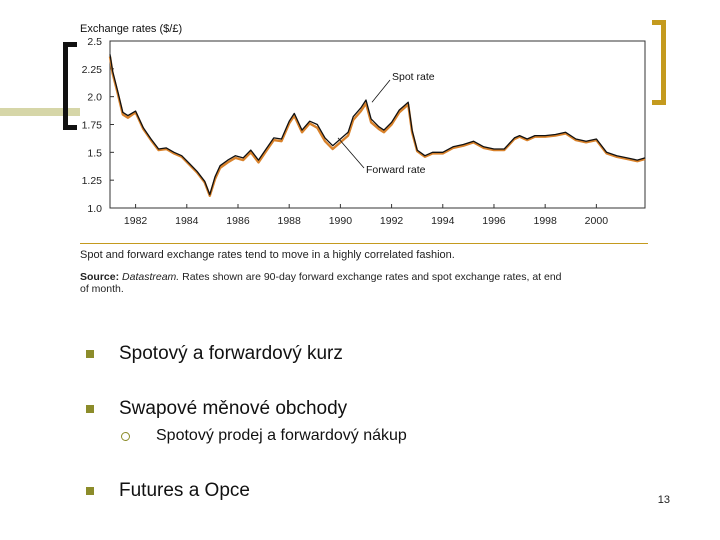 The image size is (720, 540). What do you see at coordinates (396, 170) in the screenshot?
I see `forward-rate-annotation: Forward rate` at bounding box center [396, 170].